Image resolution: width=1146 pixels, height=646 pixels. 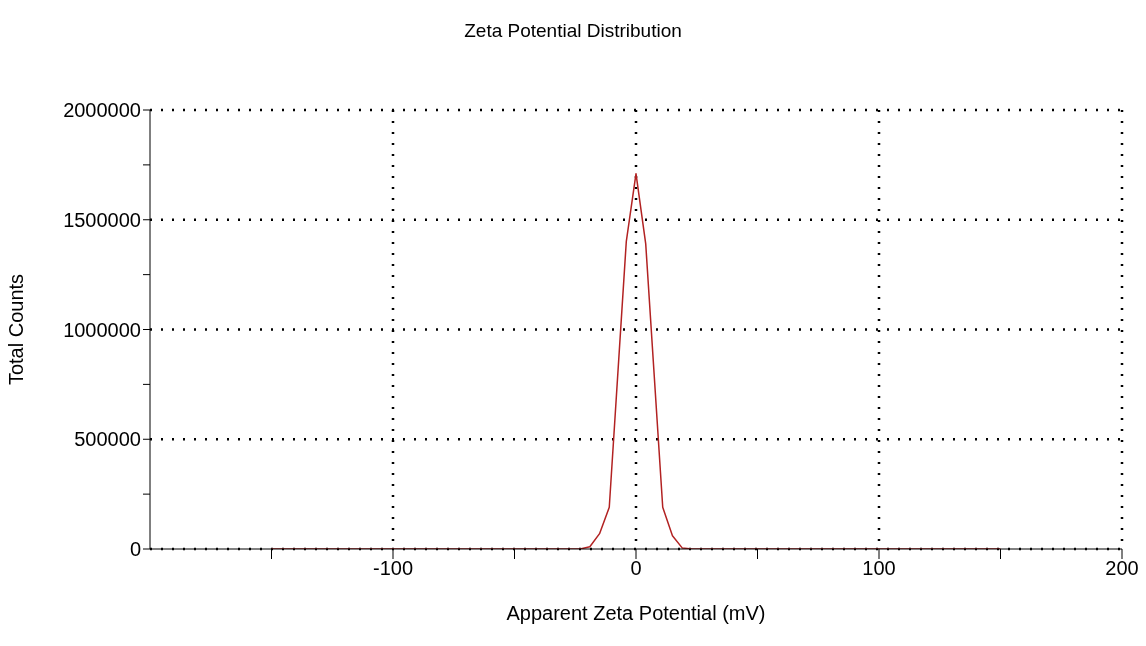 What do you see at coordinates (393, 568) in the screenshot?
I see `x-tick-label: -100` at bounding box center [393, 568].